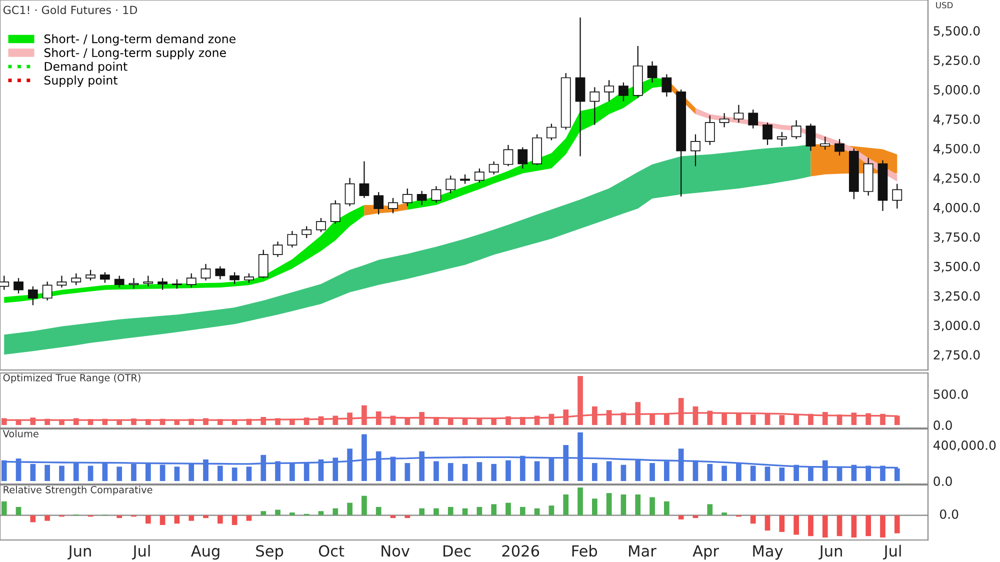 This screenshot has width=1000, height=562. Describe the element at coordinates (956, 208) in the screenshot. I see `y-tick-label: 4,000.0` at that location.